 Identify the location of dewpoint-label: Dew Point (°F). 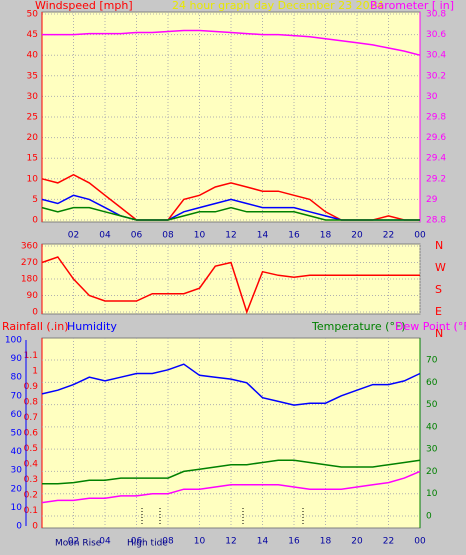
(430, 326).